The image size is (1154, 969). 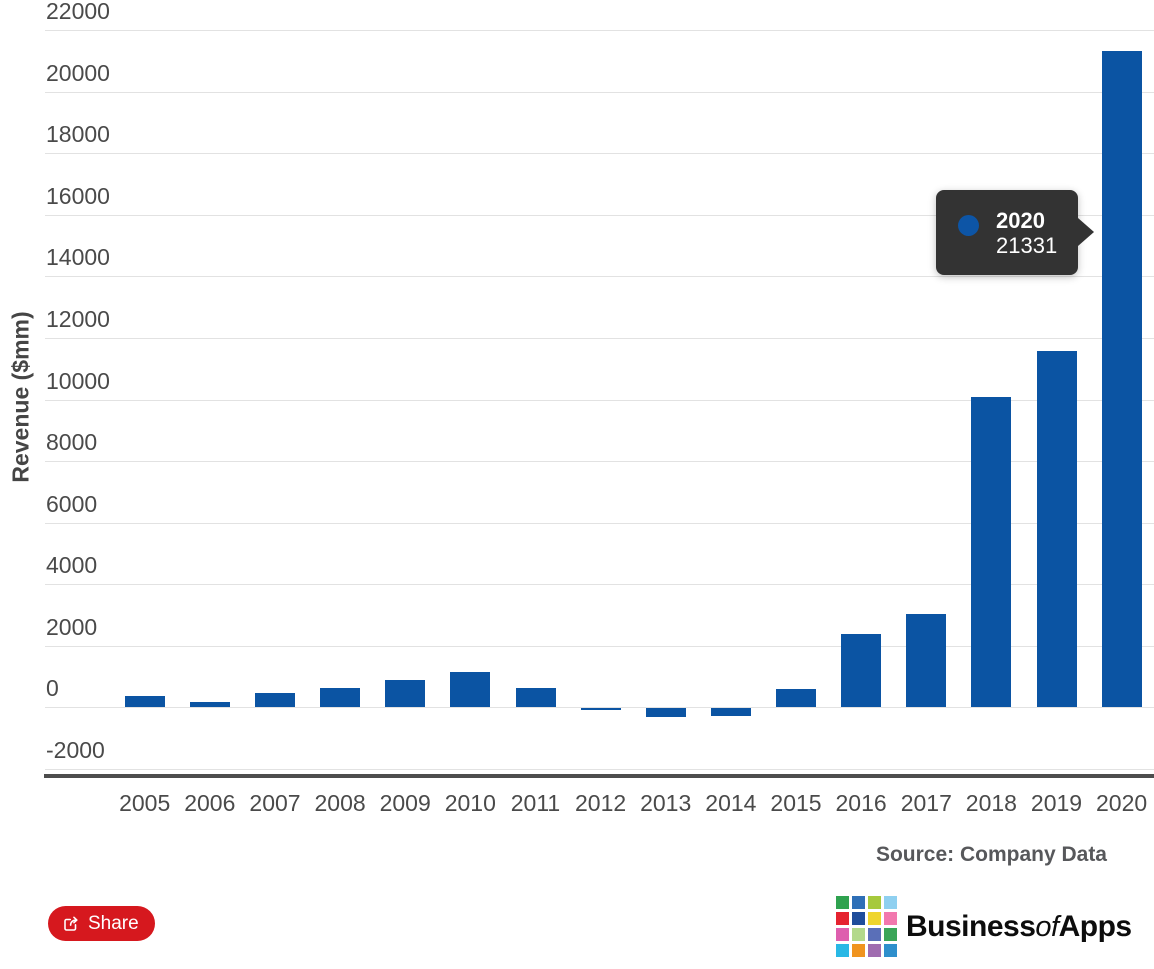 I want to click on bar-2009, so click(x=405, y=693).